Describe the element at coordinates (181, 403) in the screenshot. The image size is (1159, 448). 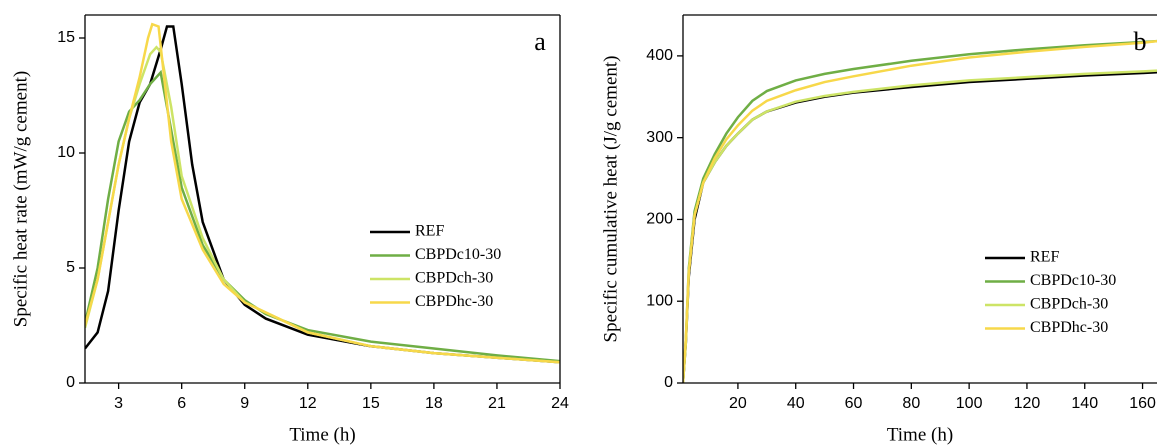
I see `x-tick-label: 6` at that location.